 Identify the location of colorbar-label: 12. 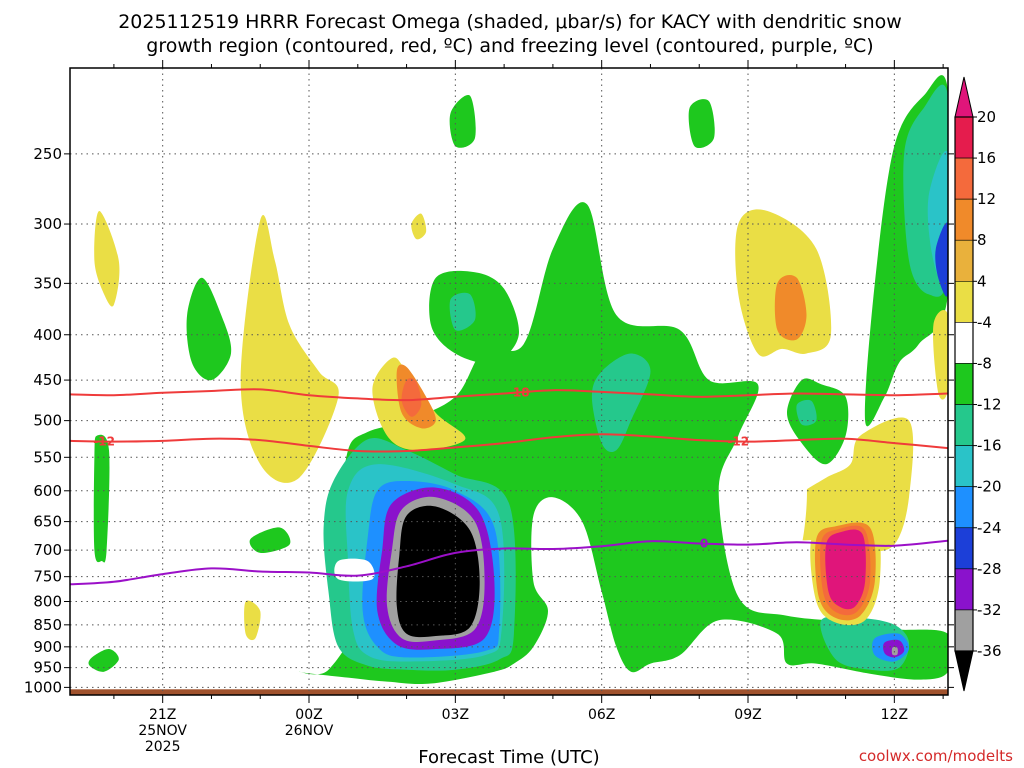
(986, 199).